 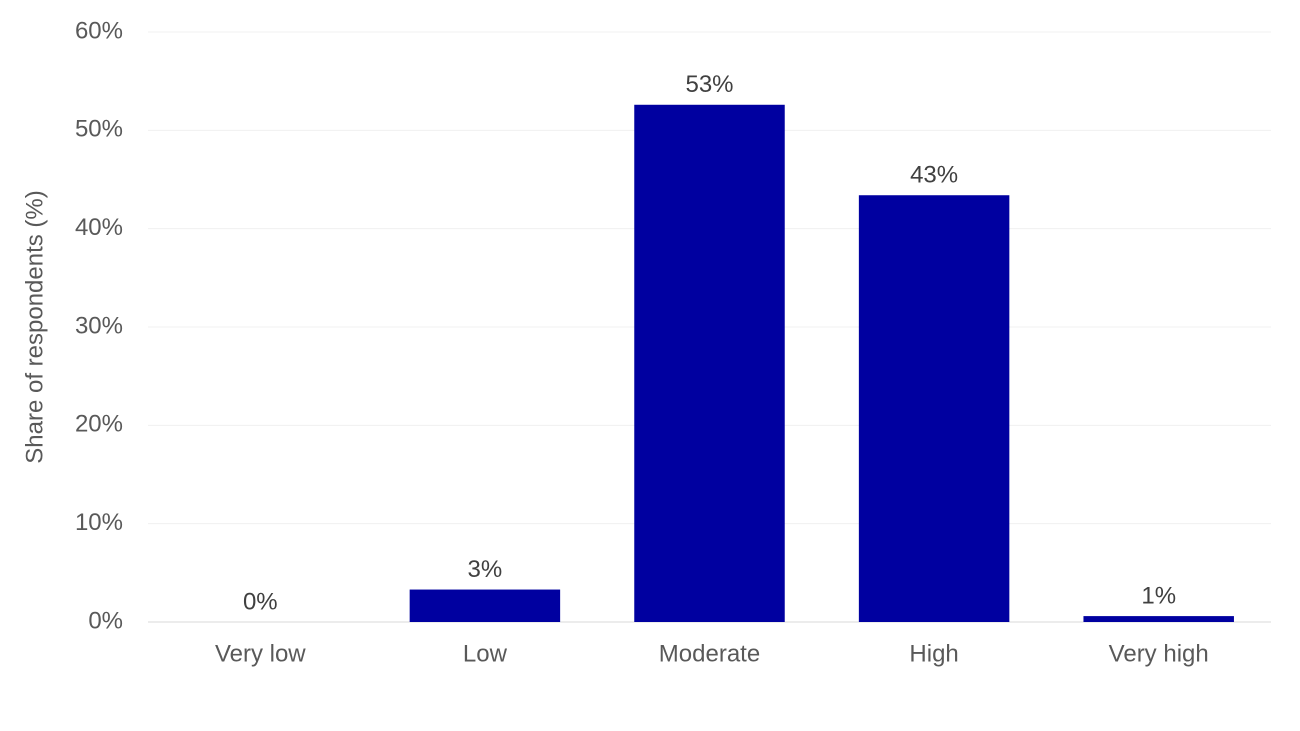 I want to click on y-tick-label: 30%, so click(x=99, y=325).